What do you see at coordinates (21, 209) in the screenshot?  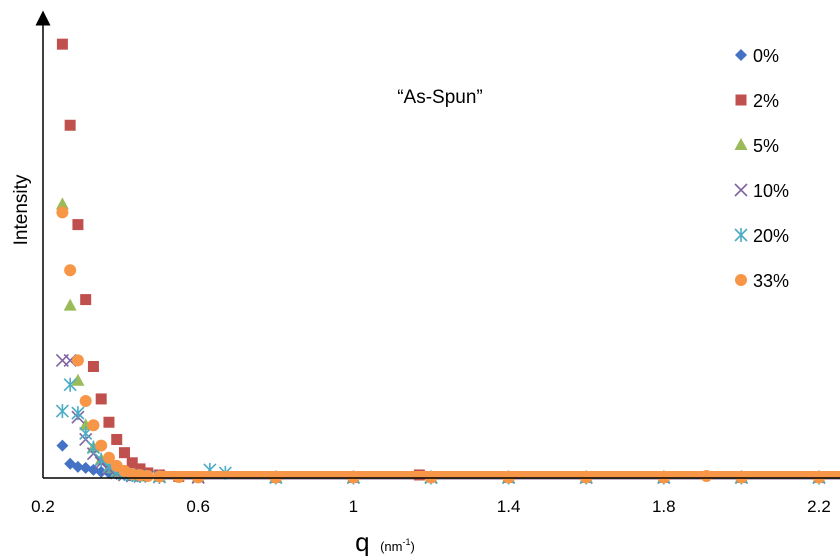 I see `y-axis-label: Intensity` at bounding box center [21, 209].